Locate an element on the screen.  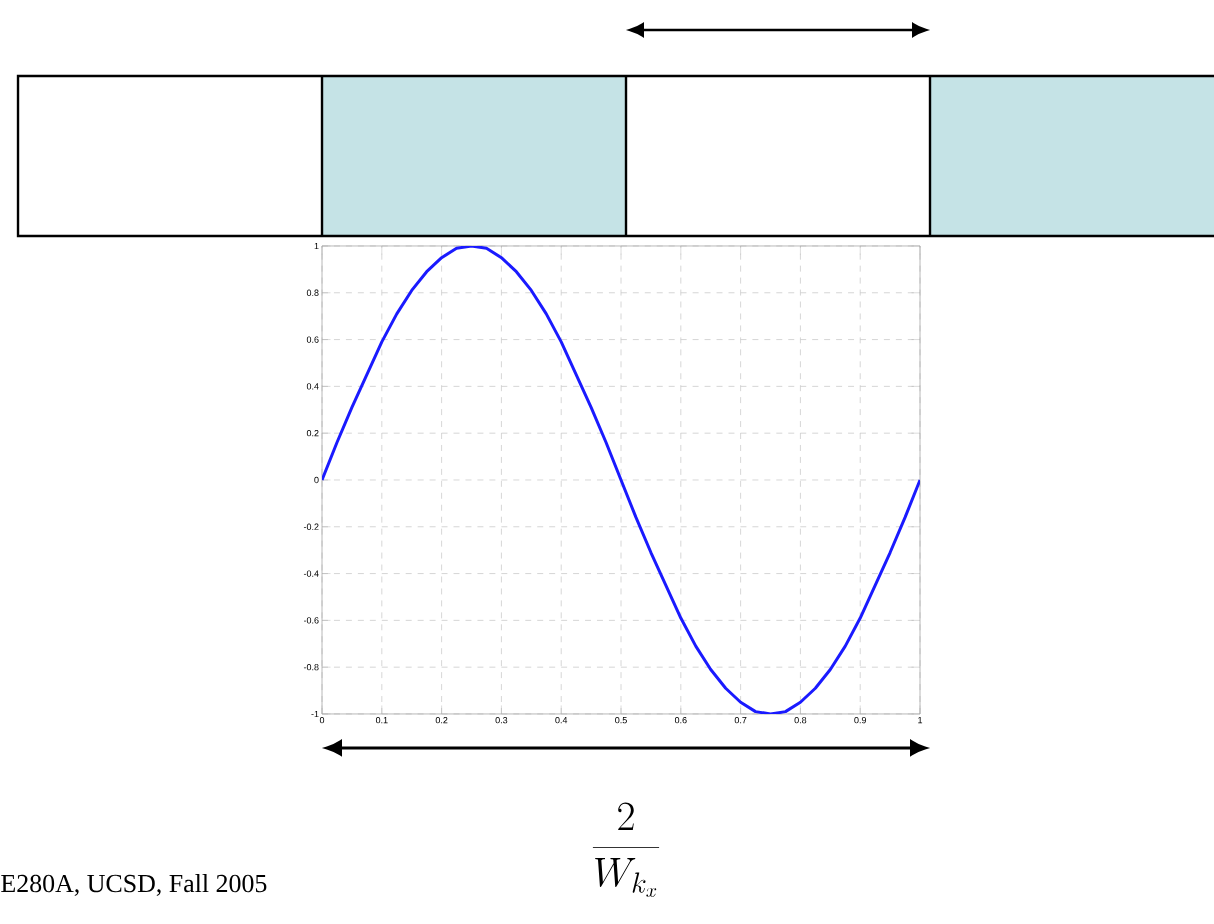
text: $\frac{2}{W_{k_x}}$ is located at coordinates (626, 849).